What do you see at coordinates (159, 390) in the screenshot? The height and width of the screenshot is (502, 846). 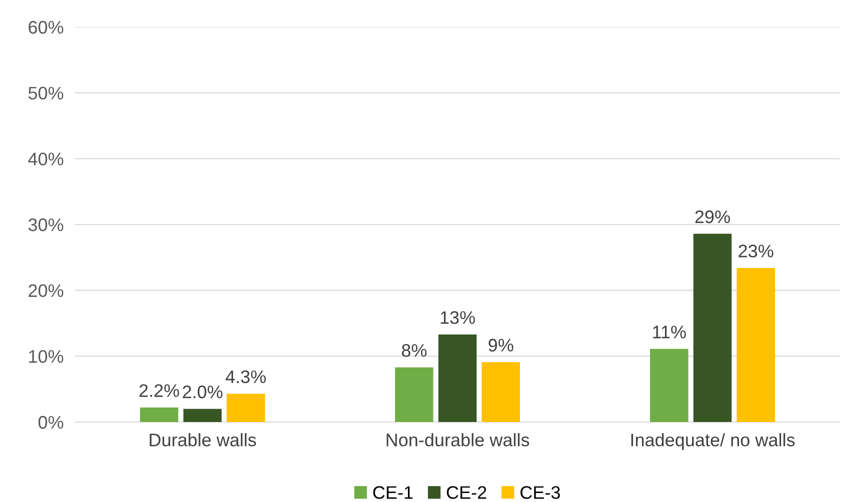 I see `data-label: 2.2%` at bounding box center [159, 390].